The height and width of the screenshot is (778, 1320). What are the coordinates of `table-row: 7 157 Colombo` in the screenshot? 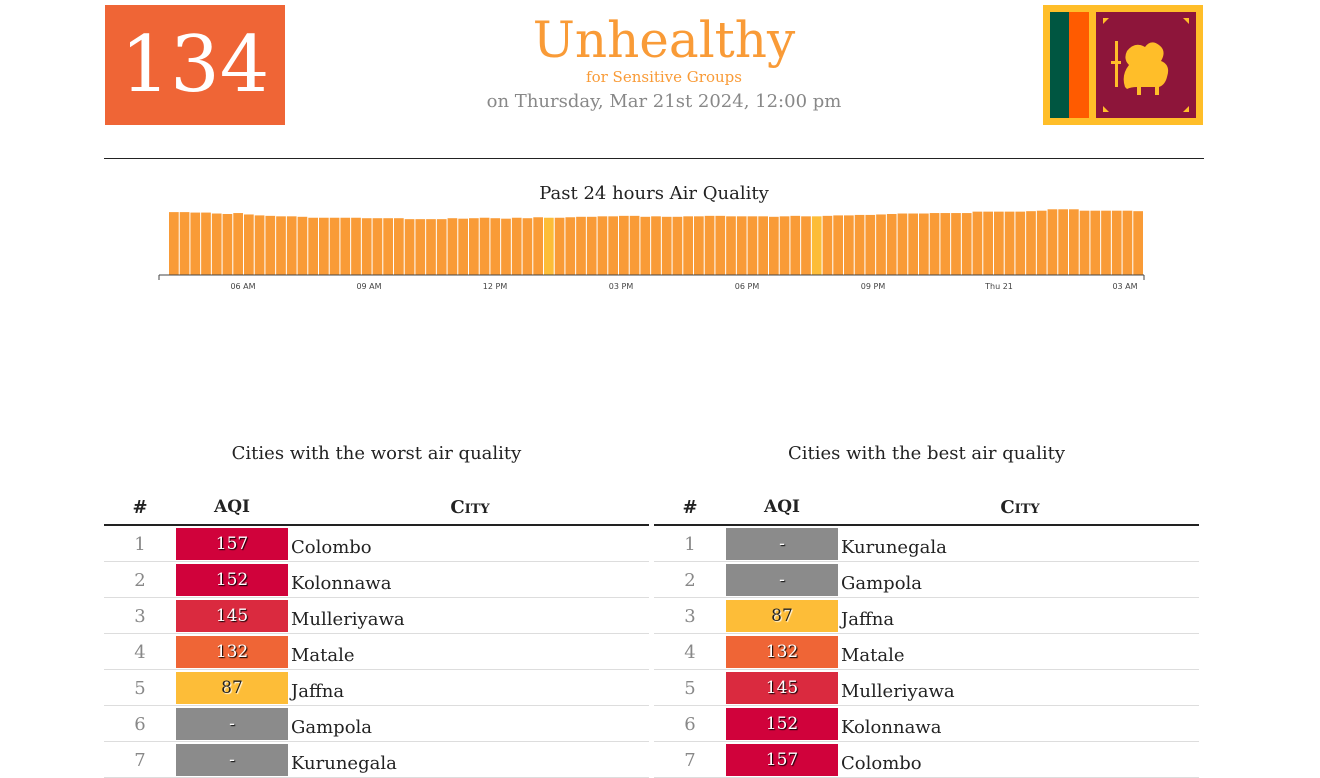 It's located at (926, 760).